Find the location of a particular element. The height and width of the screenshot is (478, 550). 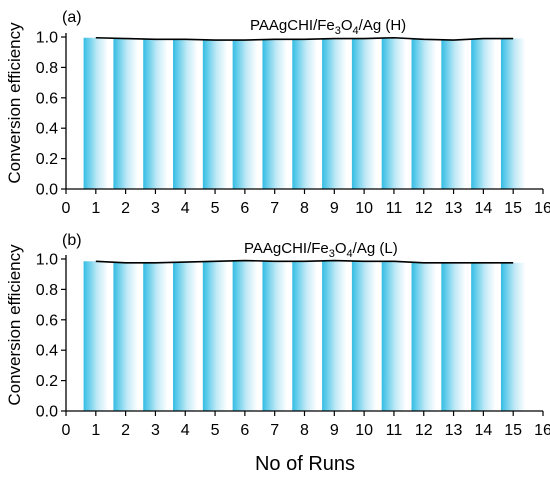

panel-label: (a) is located at coordinates (72, 17).